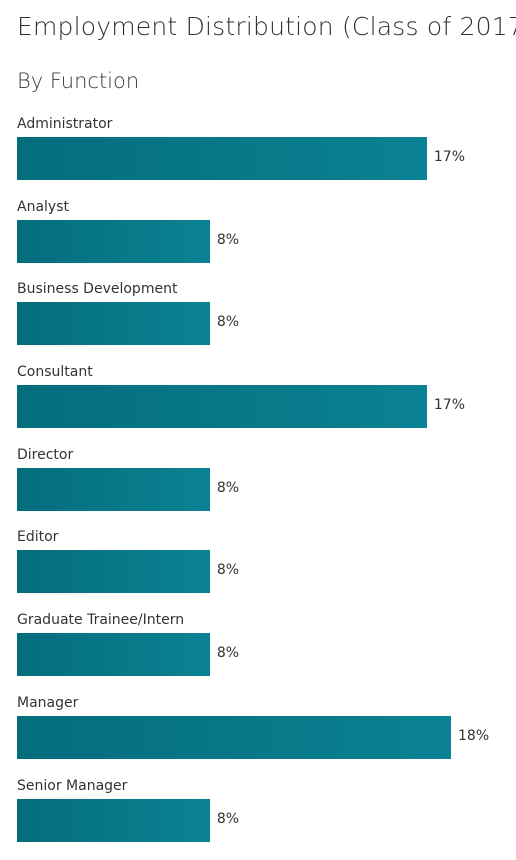 This screenshot has width=516, height=860. Describe the element at coordinates (262, 488) in the screenshot. I see `bar-row: Director 8%` at that location.